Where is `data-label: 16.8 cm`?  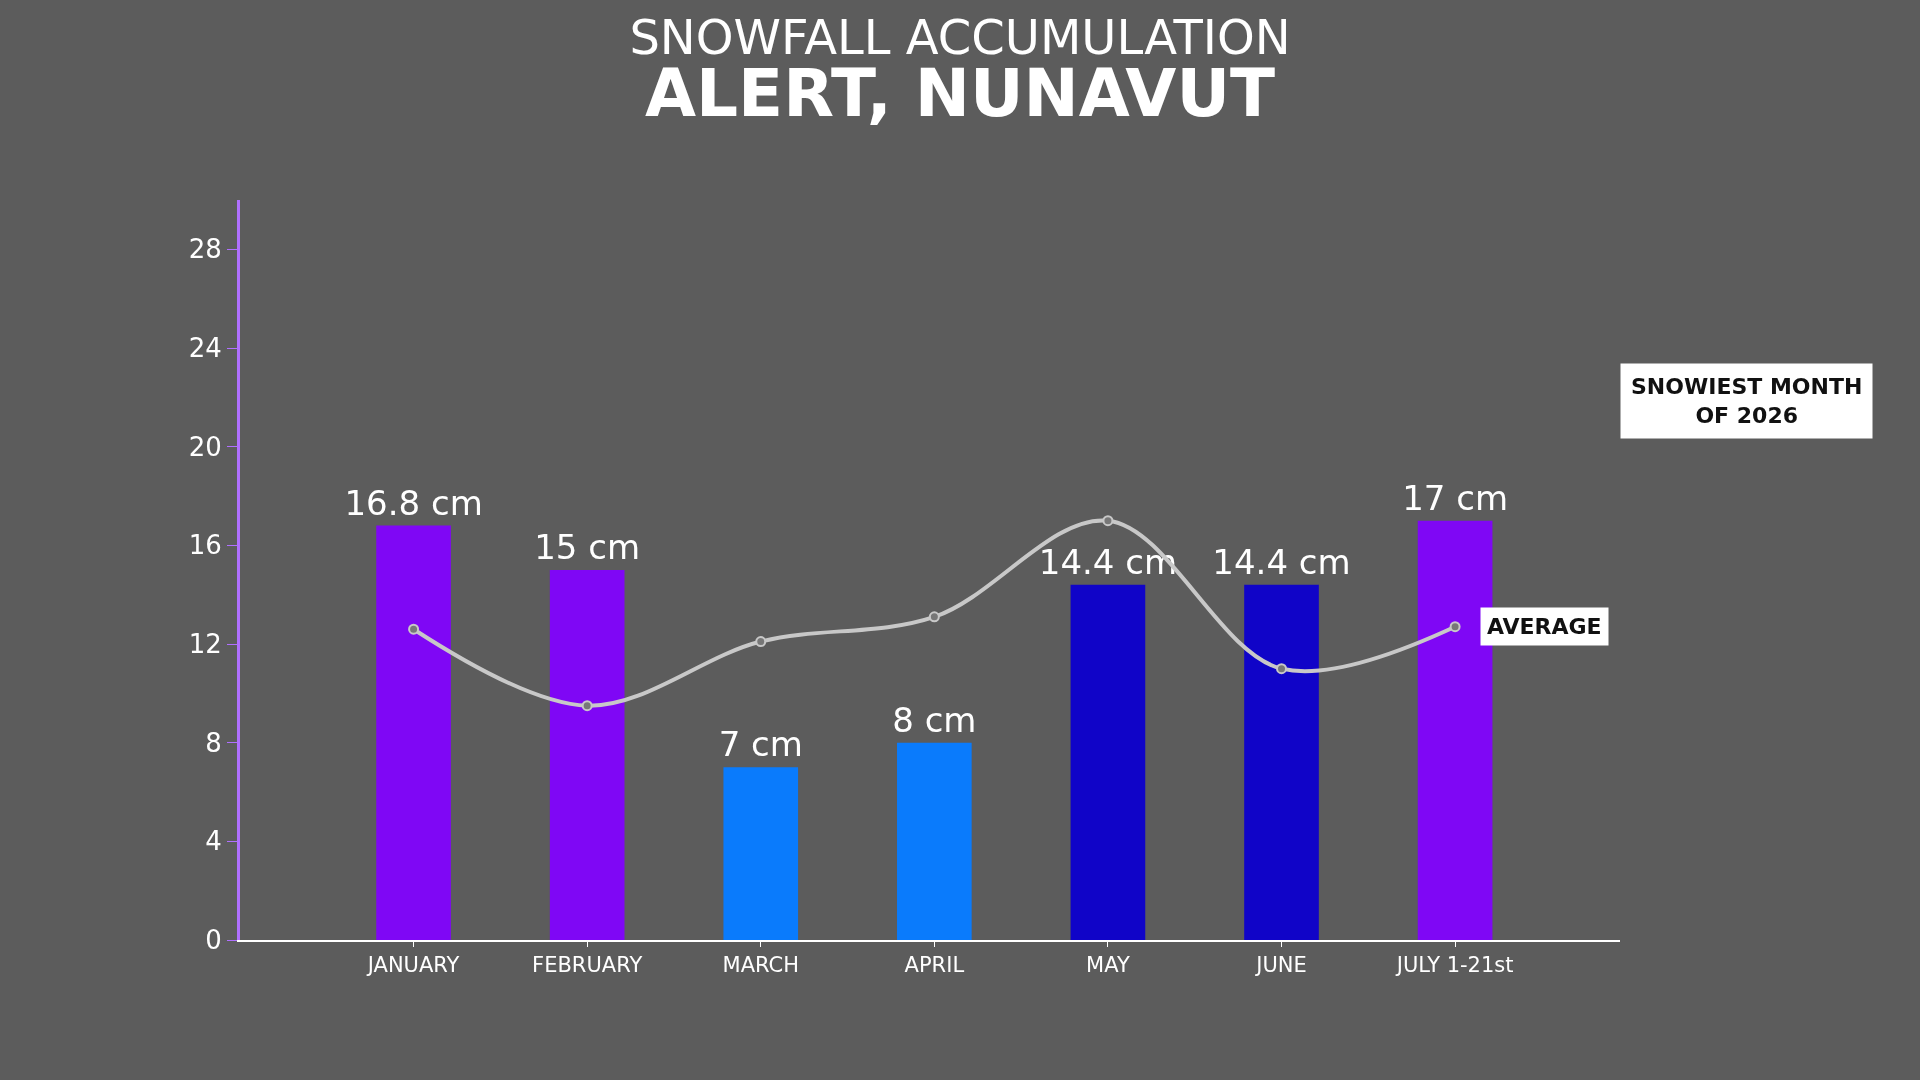
data-label: 16.8 cm is located at coordinates (413, 502).